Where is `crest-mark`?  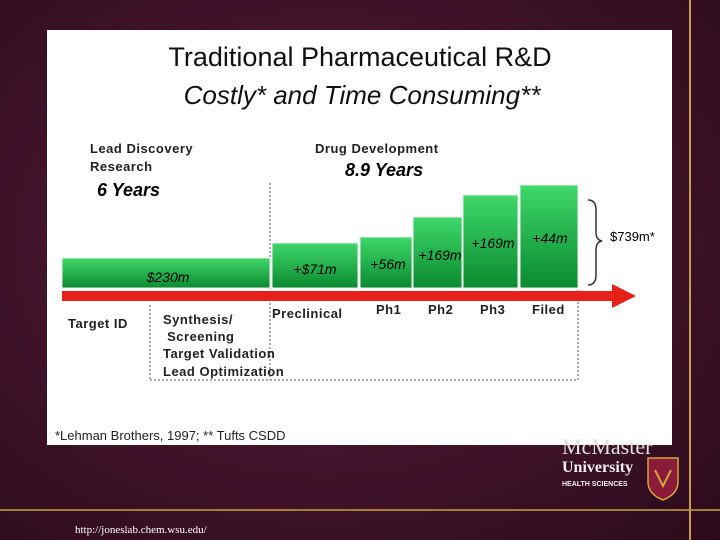 crest-mark is located at coordinates (663, 479).